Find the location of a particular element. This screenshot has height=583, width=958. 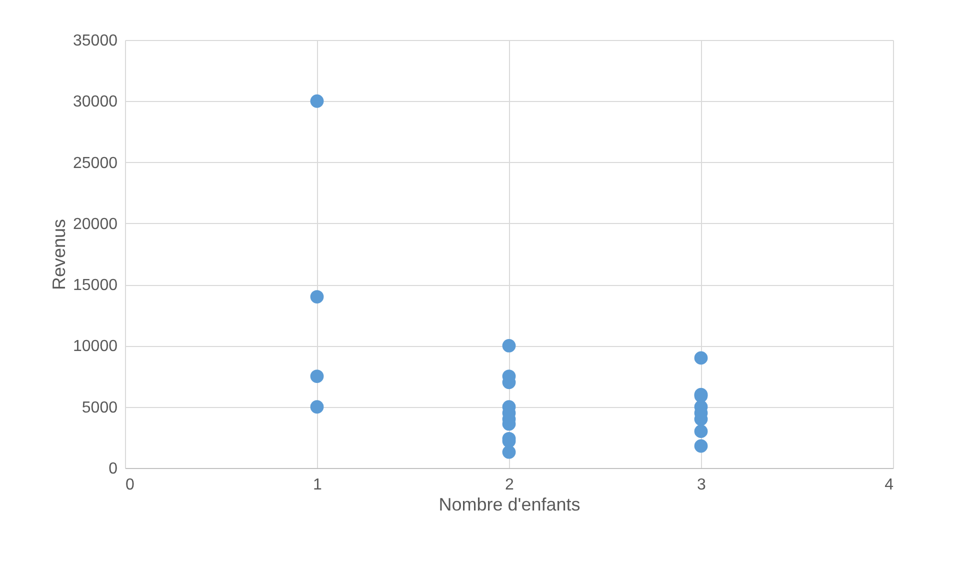

x-tick-label: 4 is located at coordinates (889, 485).